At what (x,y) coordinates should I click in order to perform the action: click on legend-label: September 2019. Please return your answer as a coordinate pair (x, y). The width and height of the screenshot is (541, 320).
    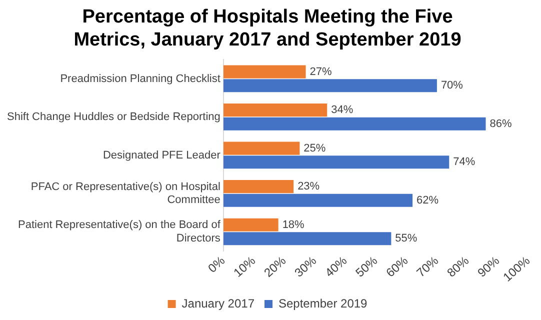
    Looking at the image, I should click on (323, 303).